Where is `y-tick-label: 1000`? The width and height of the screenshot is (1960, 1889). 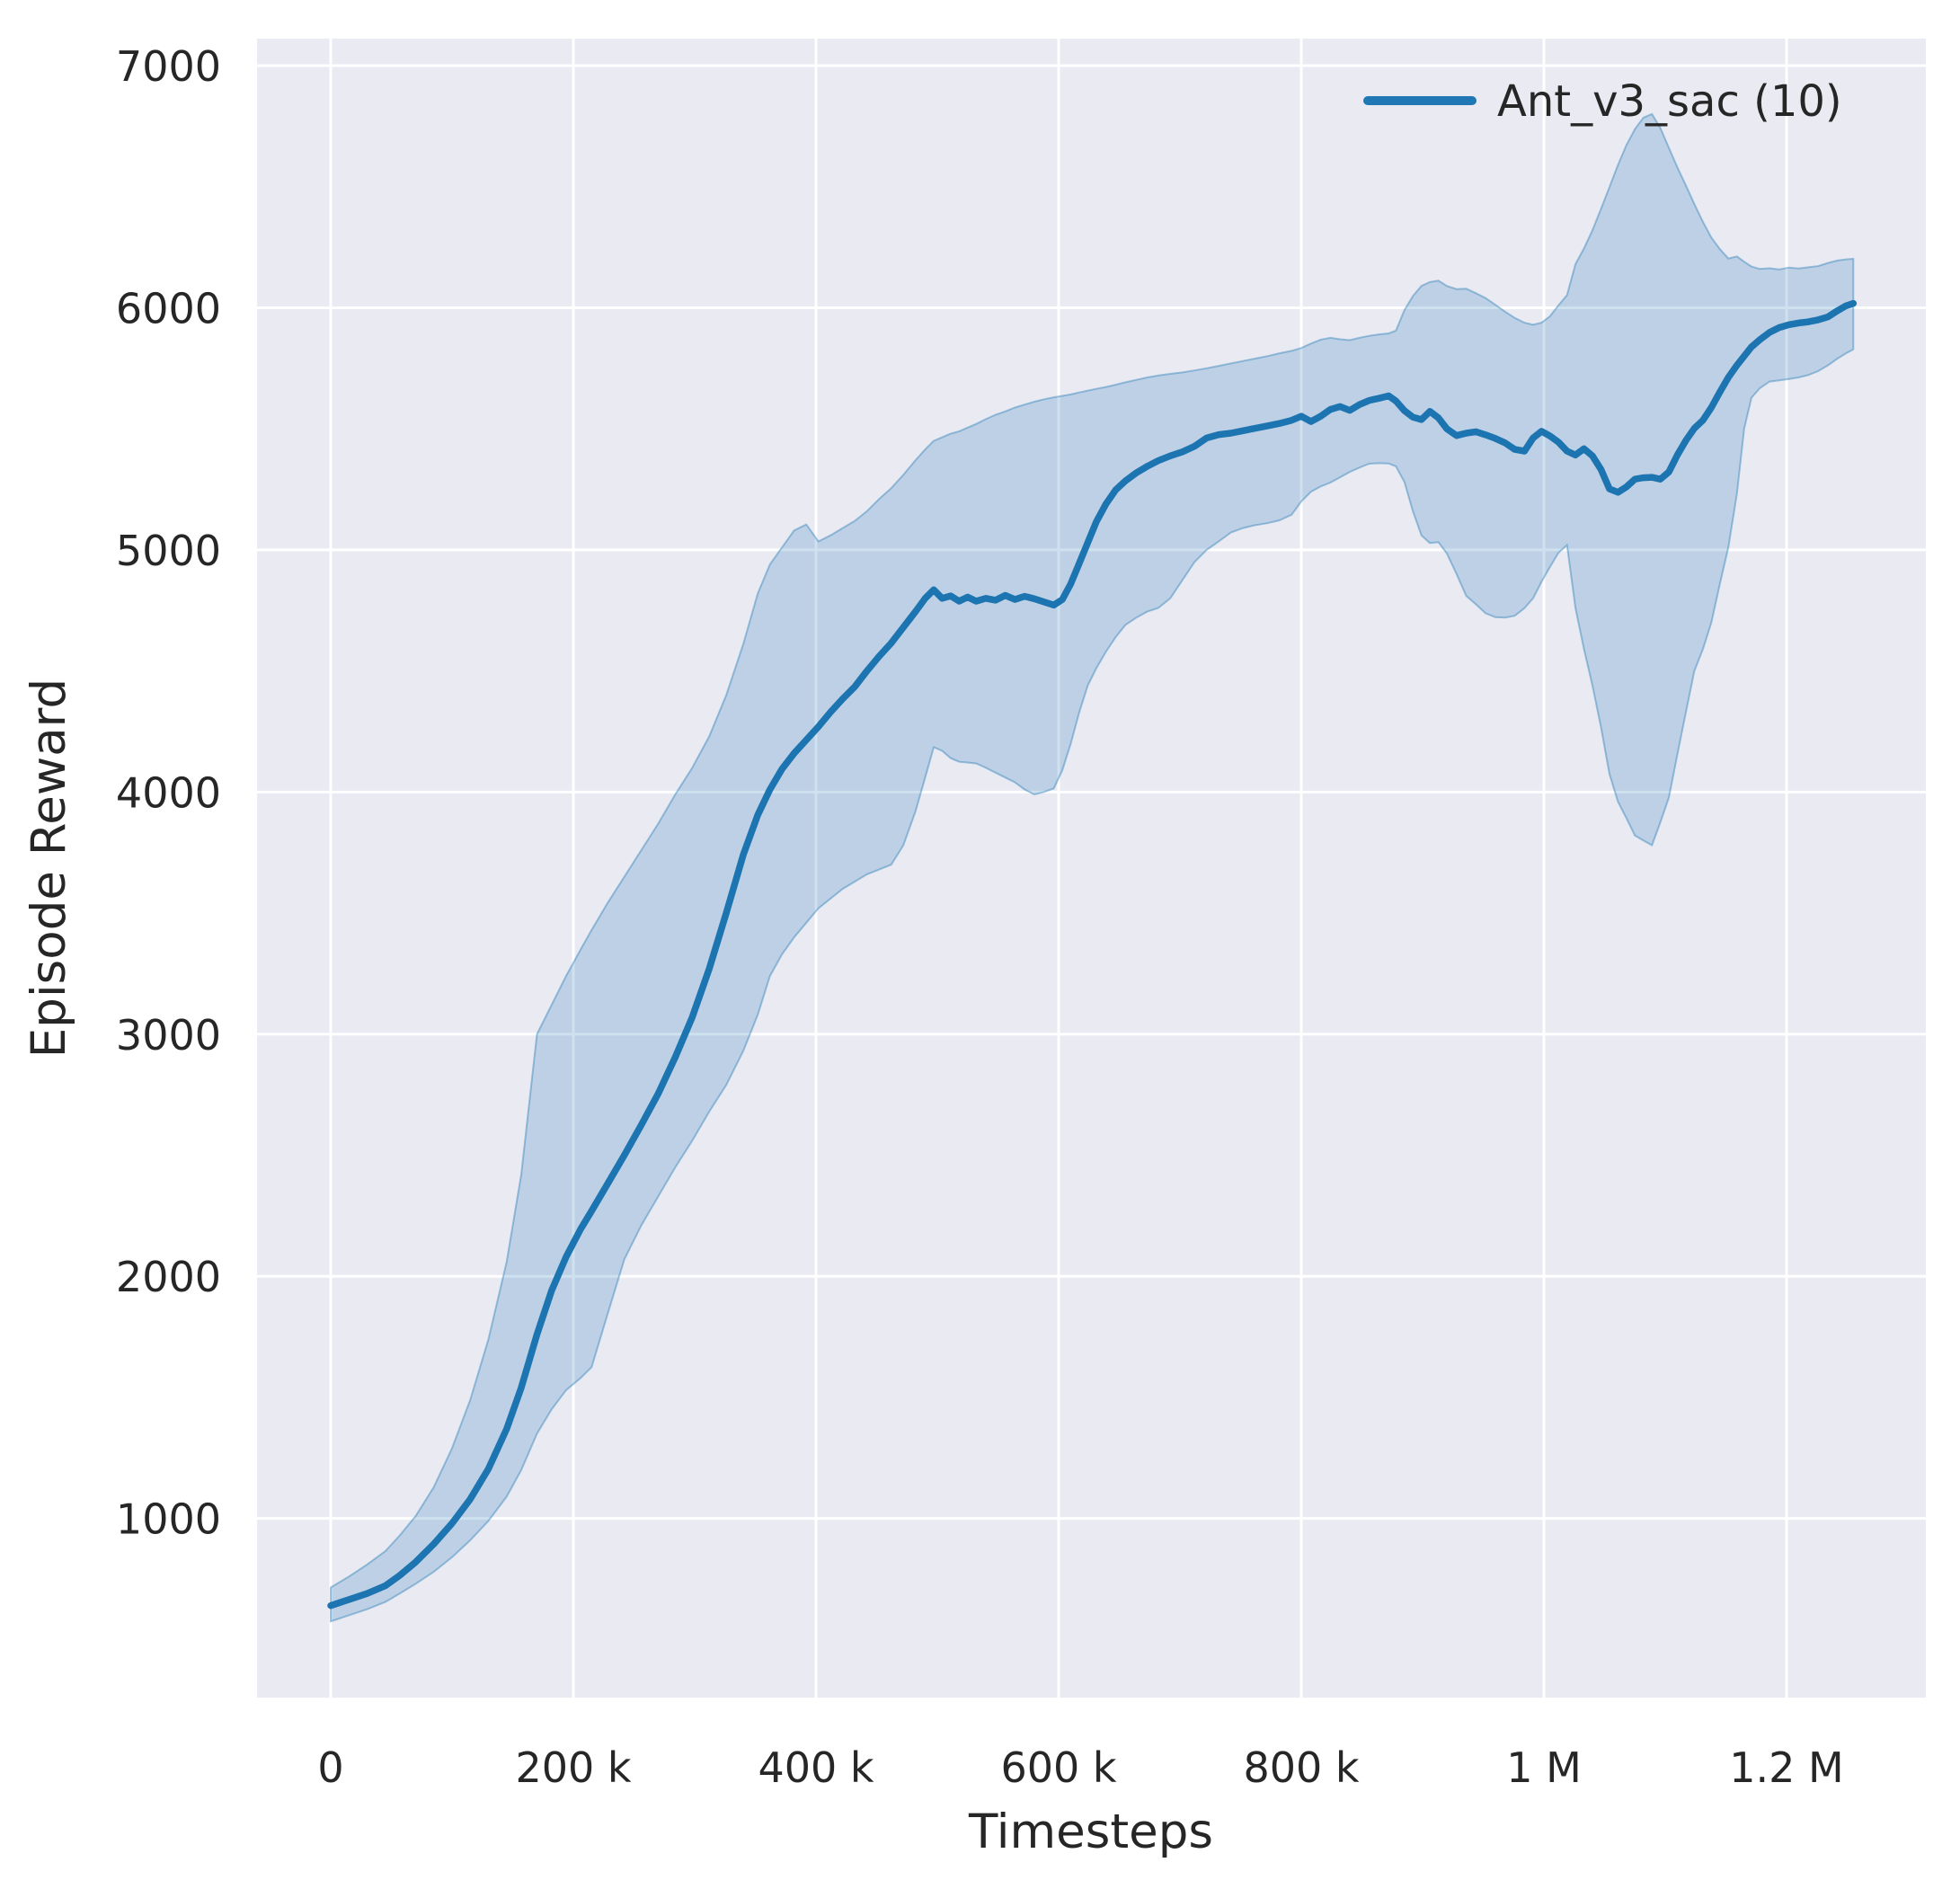 y-tick-label: 1000 is located at coordinates (168, 1519).